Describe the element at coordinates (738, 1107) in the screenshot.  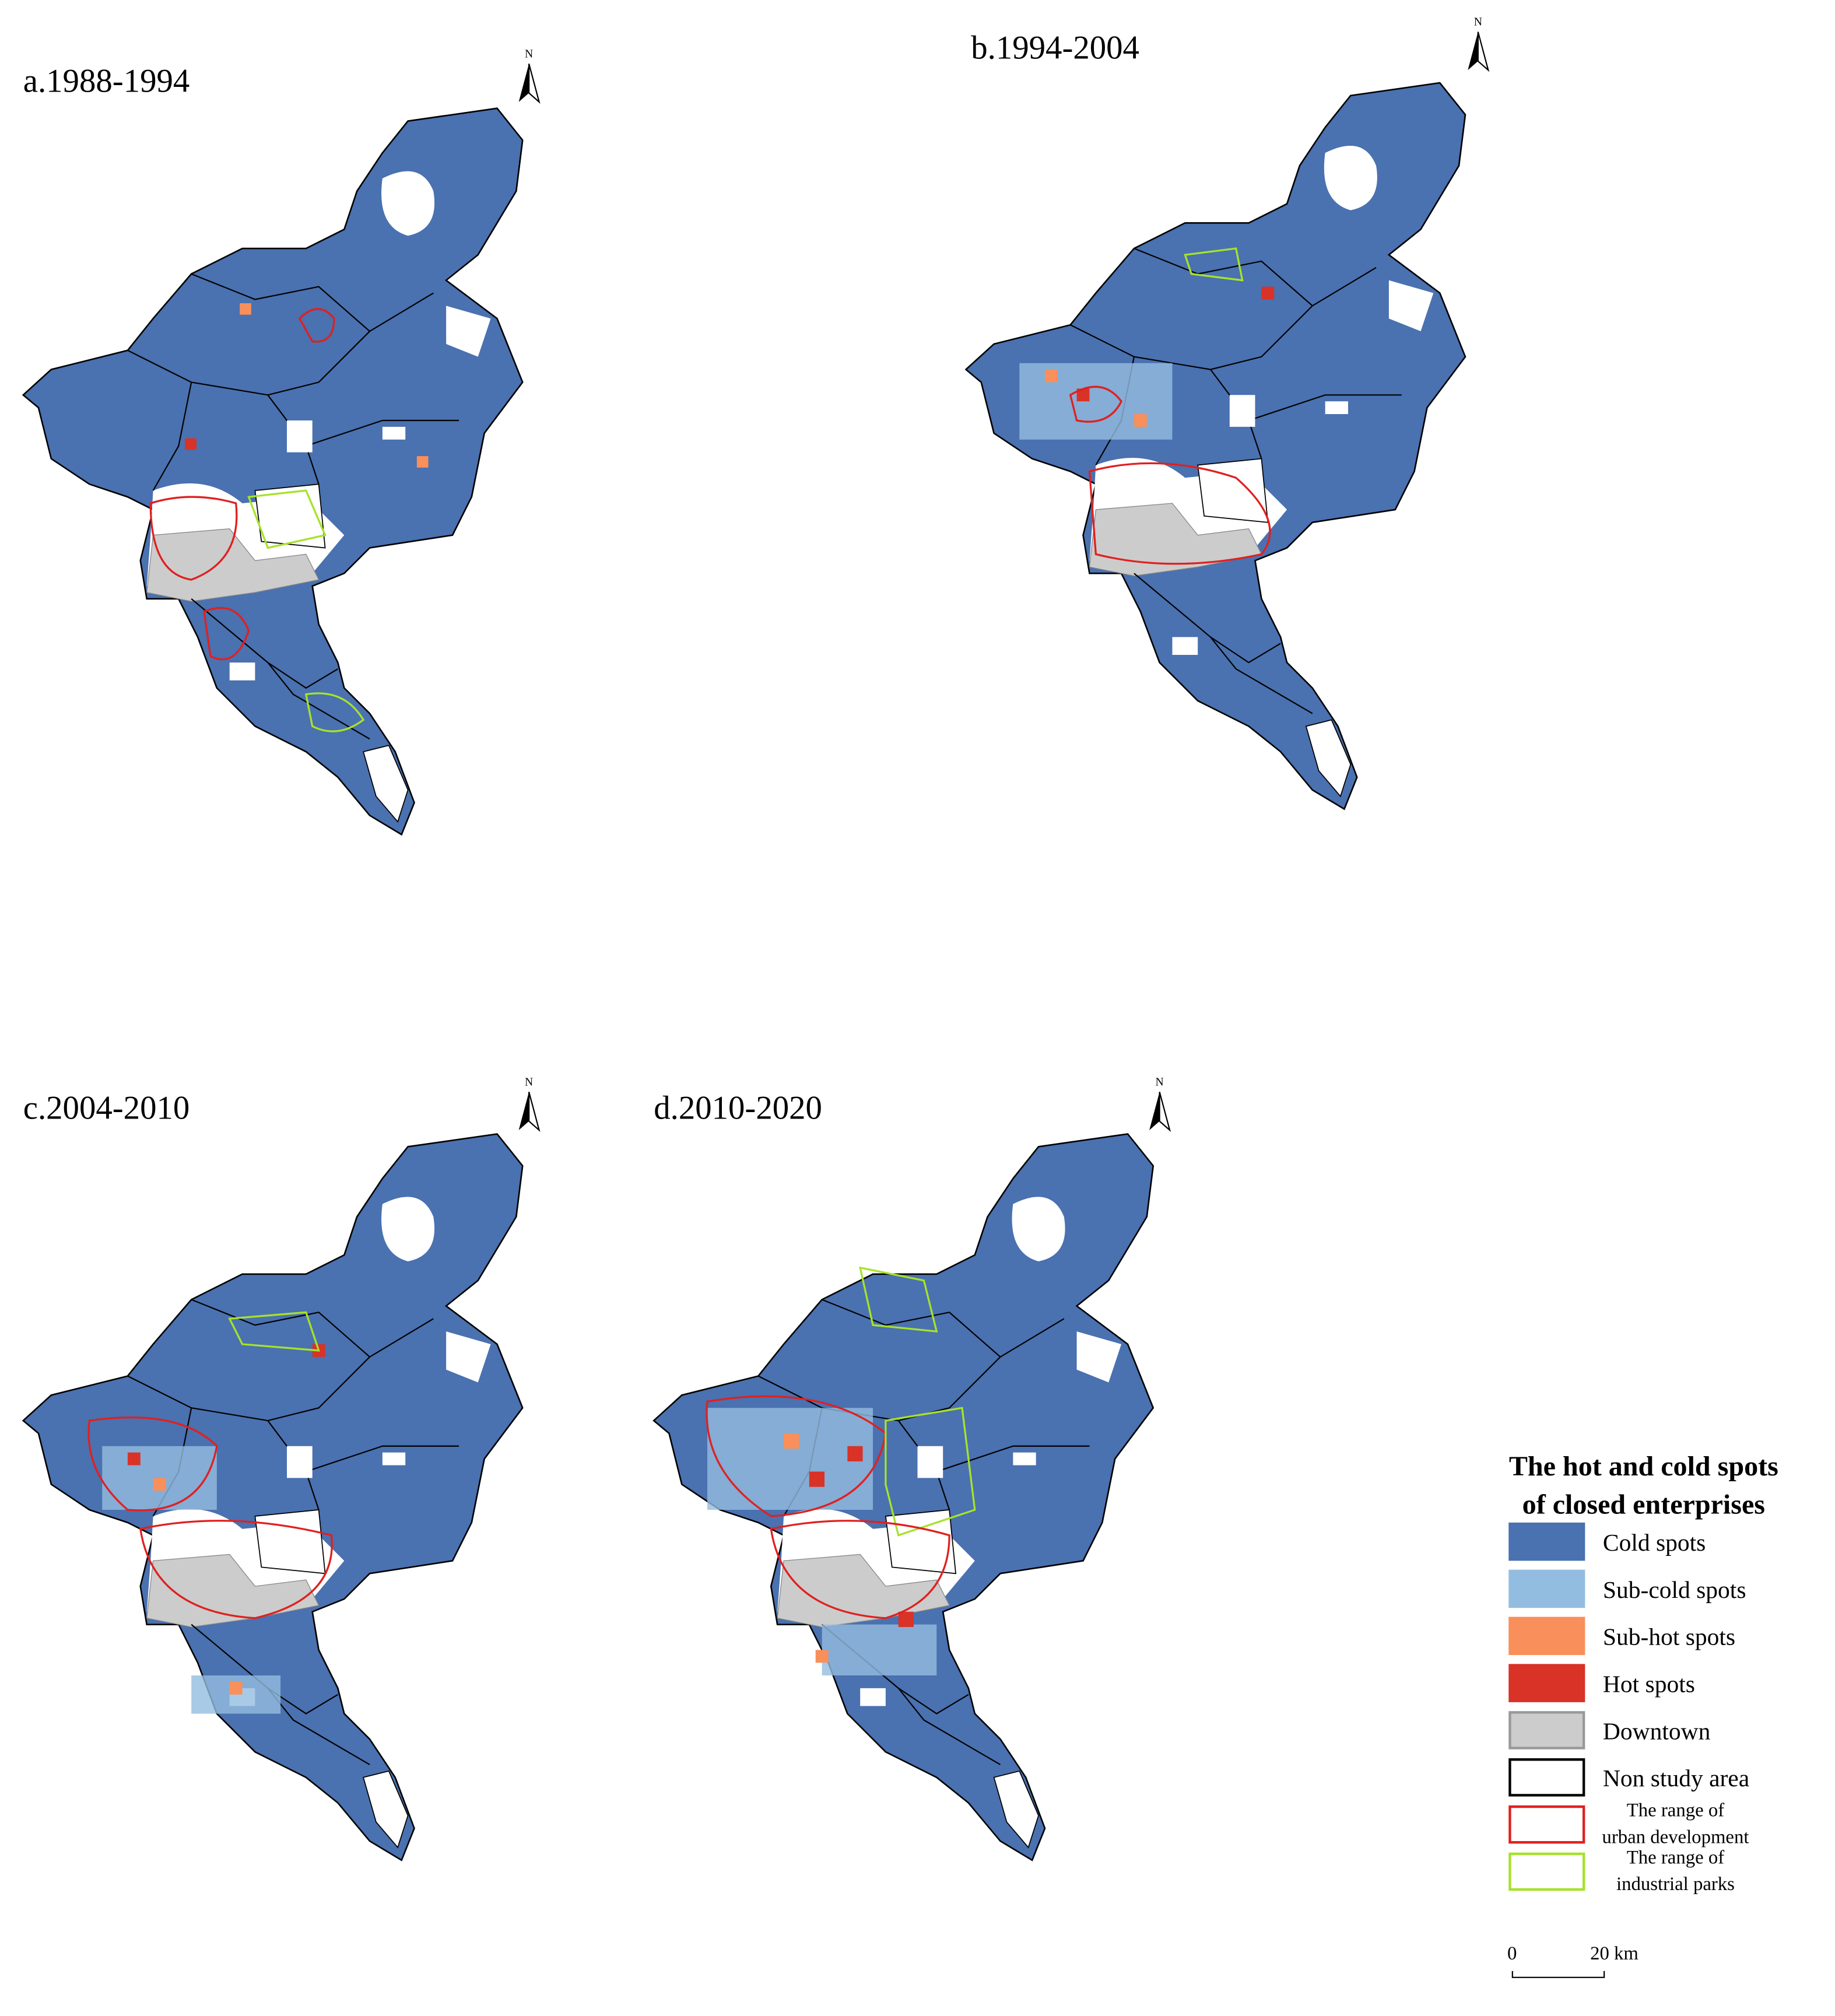
I see `panel-title: d.2010-2020` at that location.